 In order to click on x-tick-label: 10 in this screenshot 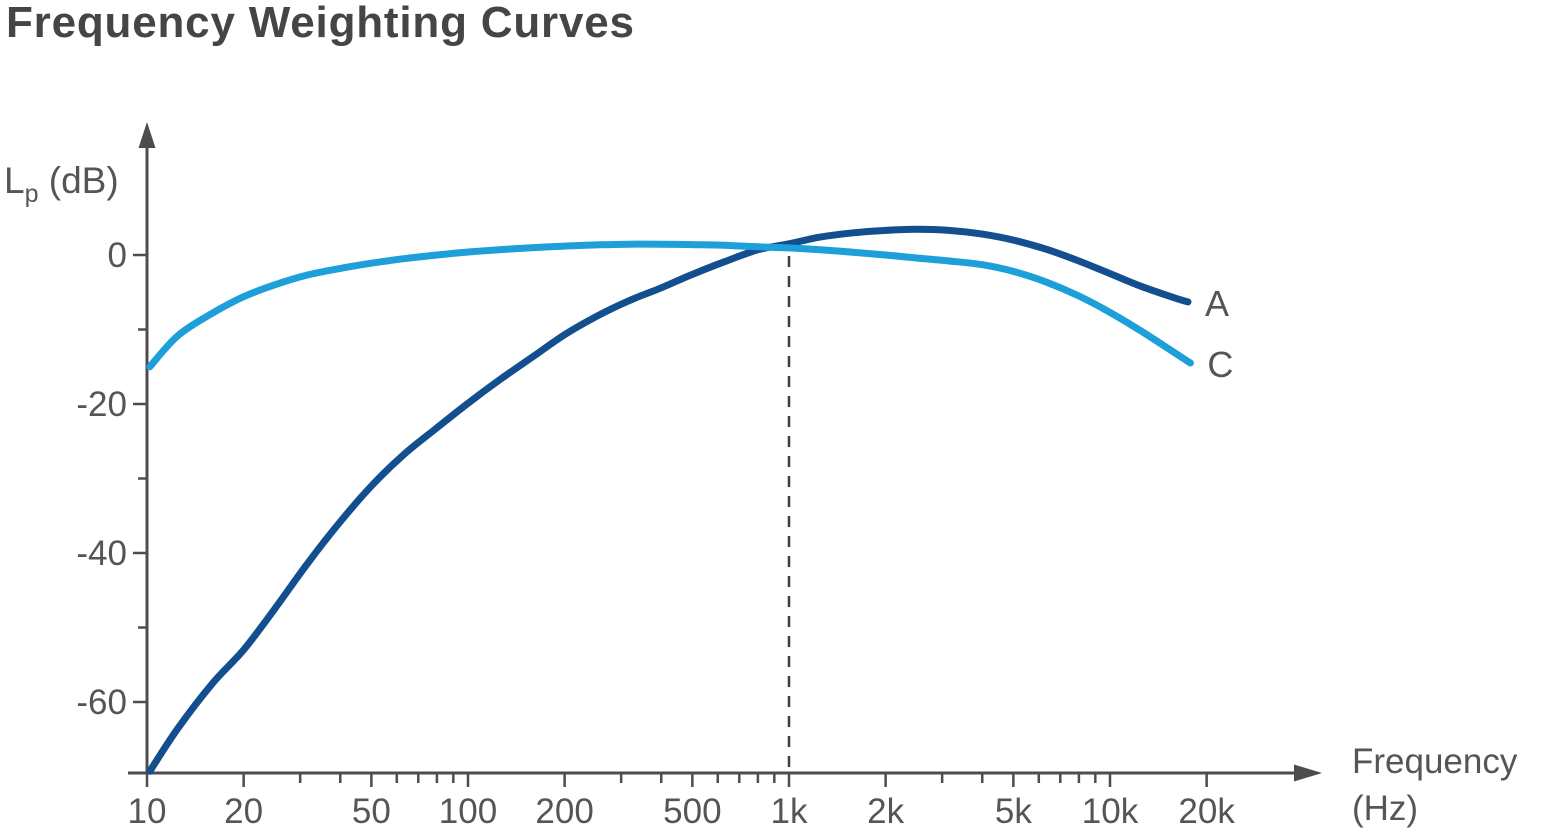, I will do `click(147, 811)`.